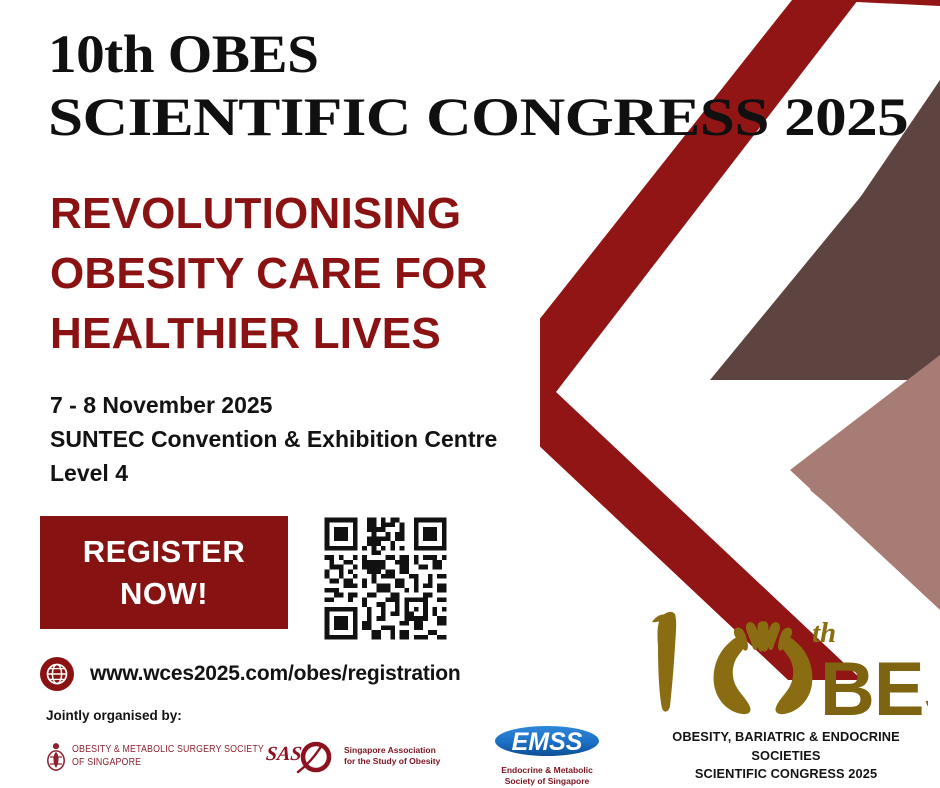 The image size is (940, 788). Describe the element at coordinates (547, 769) in the screenshot. I see `emss-line-1: Endocrine & Metabolic` at that location.